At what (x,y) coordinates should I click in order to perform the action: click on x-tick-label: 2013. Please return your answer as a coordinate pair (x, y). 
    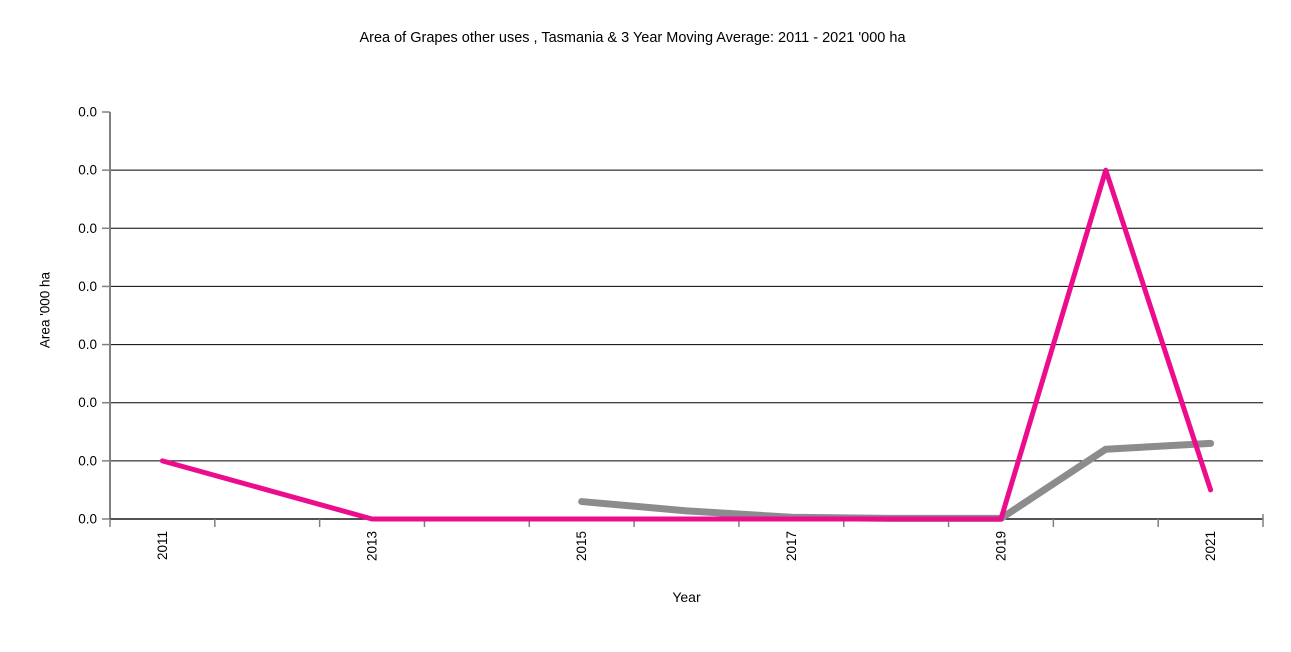
    Looking at the image, I should click on (372, 546).